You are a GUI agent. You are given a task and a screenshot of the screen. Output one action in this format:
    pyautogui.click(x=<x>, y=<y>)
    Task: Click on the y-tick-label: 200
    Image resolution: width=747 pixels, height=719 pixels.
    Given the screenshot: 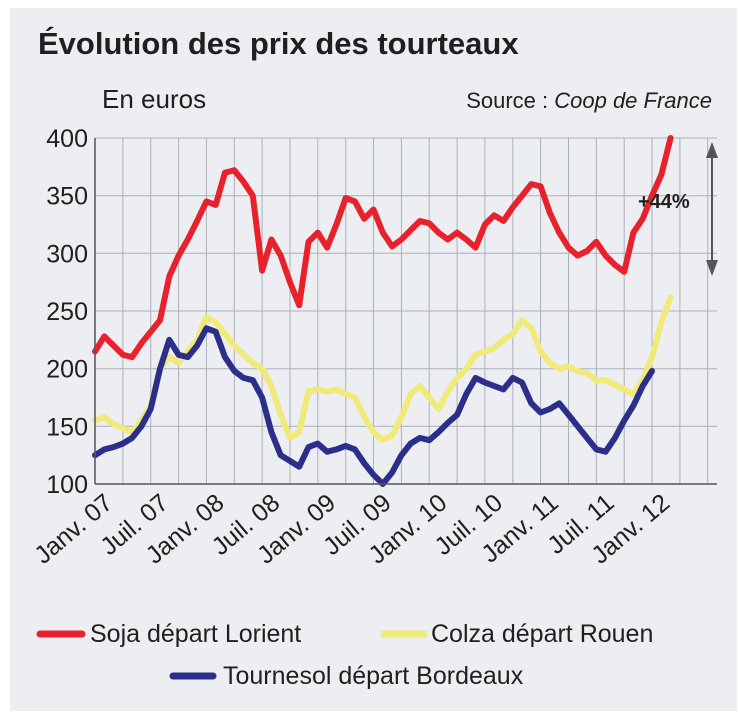 What is the action you would take?
    pyautogui.click(x=67, y=370)
    